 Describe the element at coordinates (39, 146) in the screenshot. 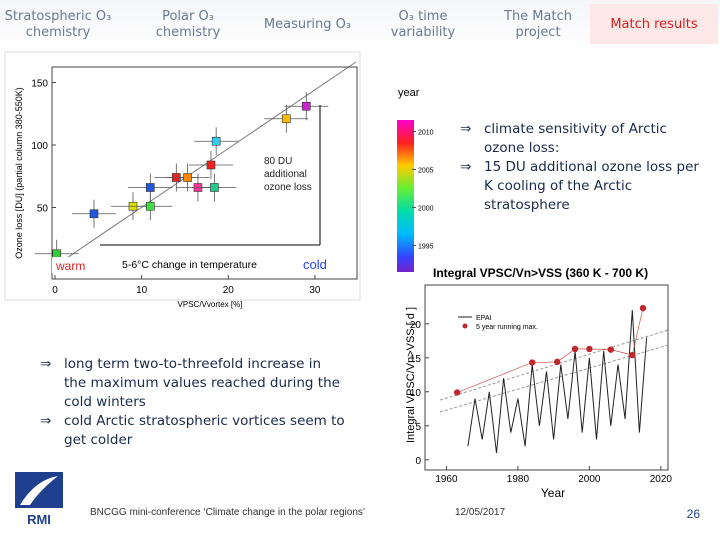

I see `y-tick-label: 100` at that location.